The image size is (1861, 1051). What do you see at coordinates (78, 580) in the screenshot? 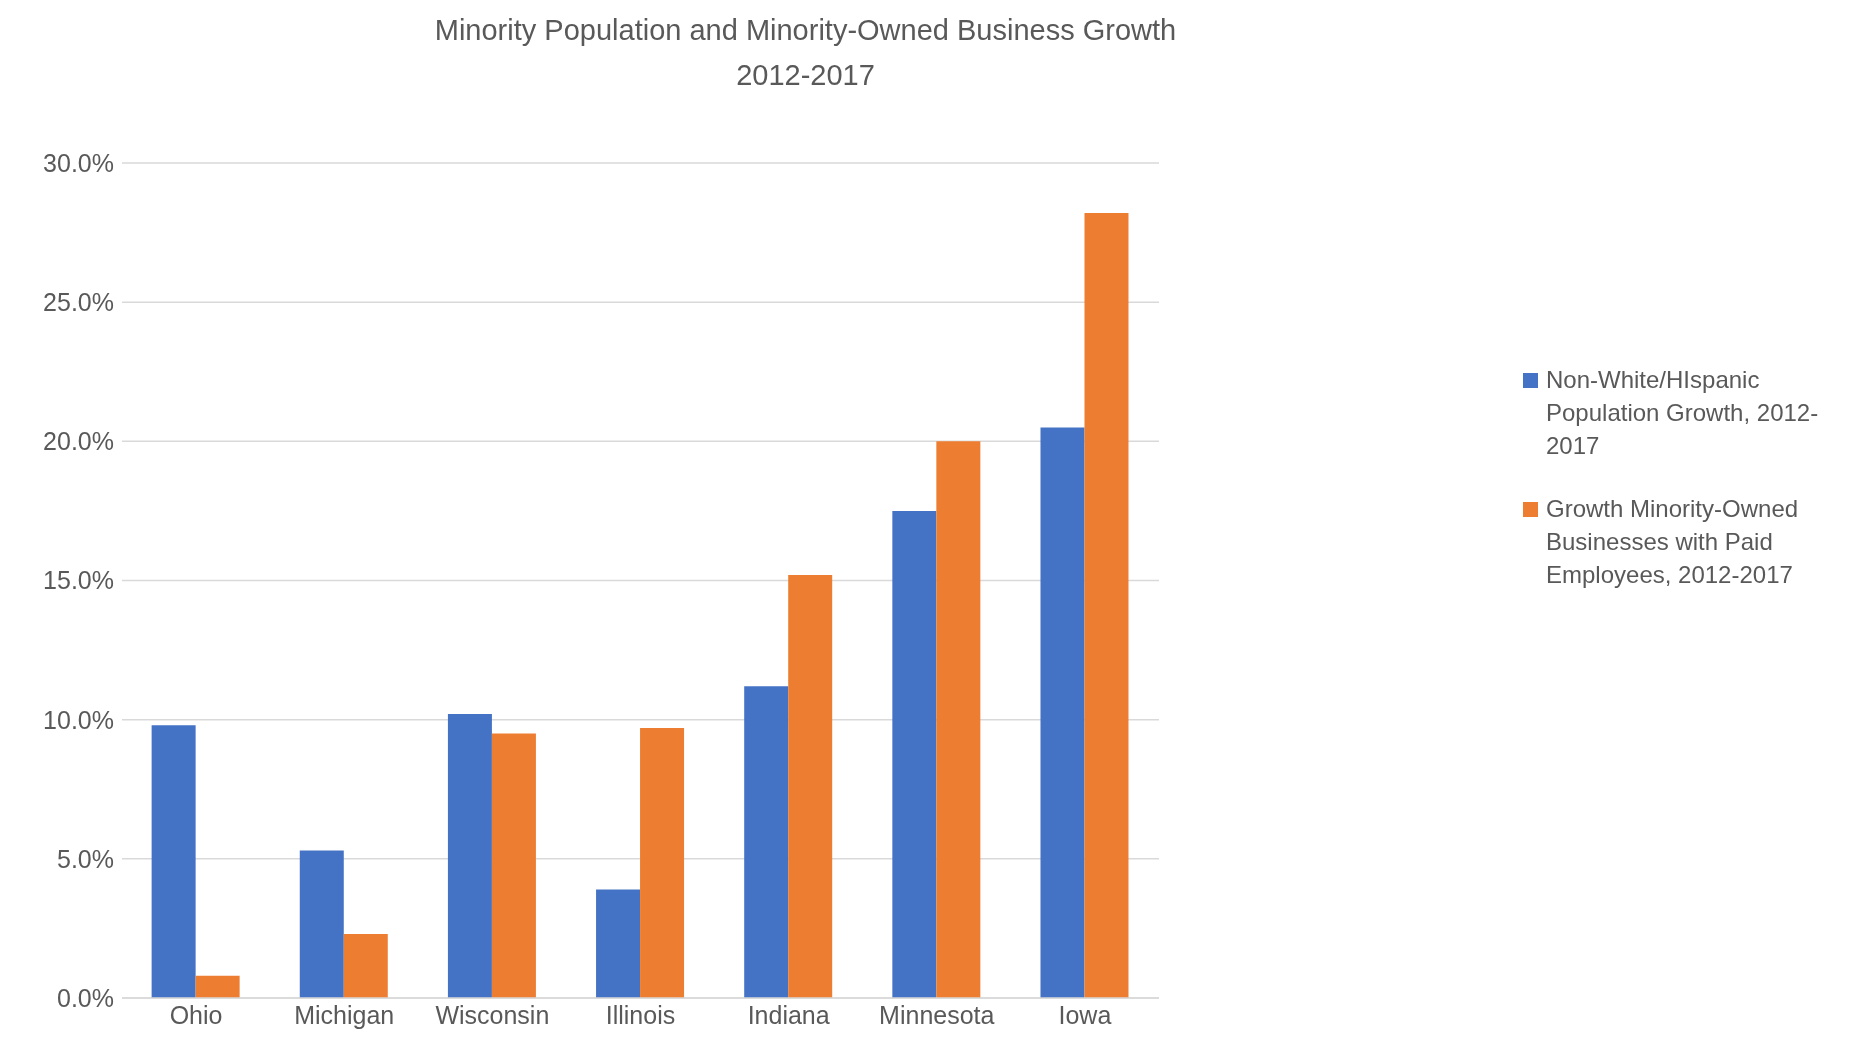
I see `y-tick-label: 15.0%` at bounding box center [78, 580].